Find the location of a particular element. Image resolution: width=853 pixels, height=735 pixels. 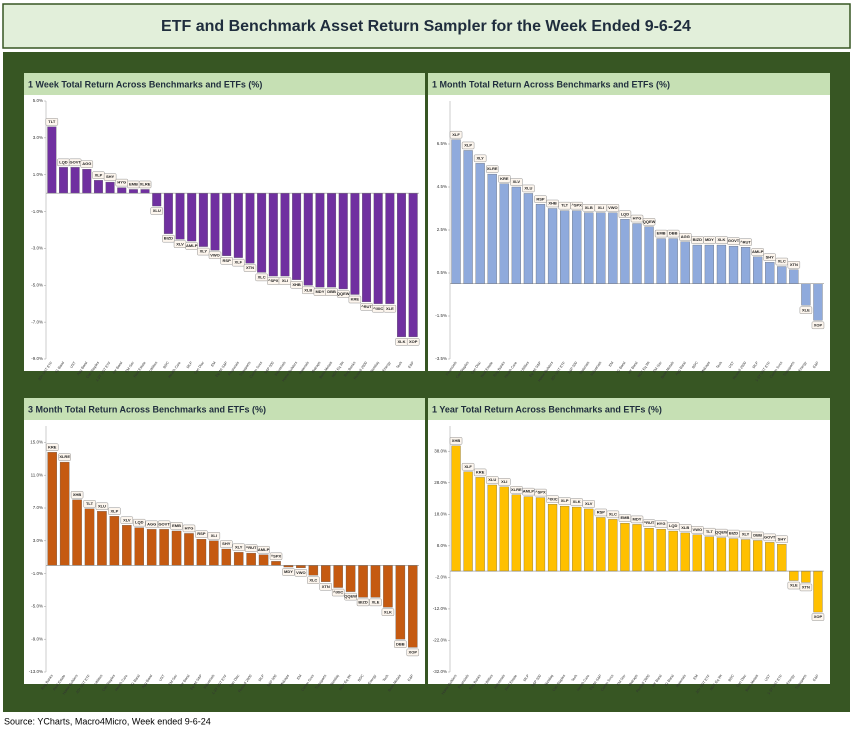

ticker-label: AGG is located at coordinates (86, 163).